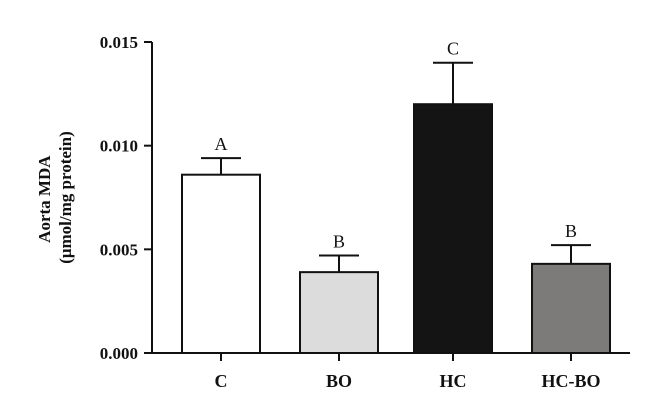 The width and height of the screenshot is (660, 420). What do you see at coordinates (570, 381) in the screenshot?
I see `x-category-label: HC-BO` at bounding box center [570, 381].